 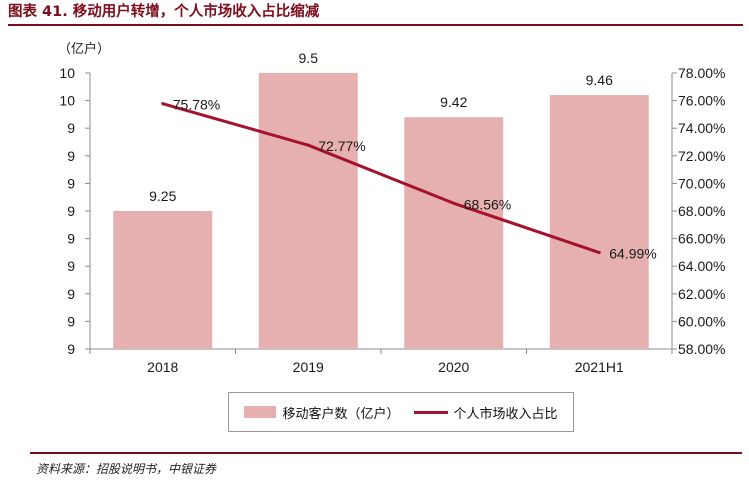 I want to click on line-point-2019, so click(x=308, y=145).